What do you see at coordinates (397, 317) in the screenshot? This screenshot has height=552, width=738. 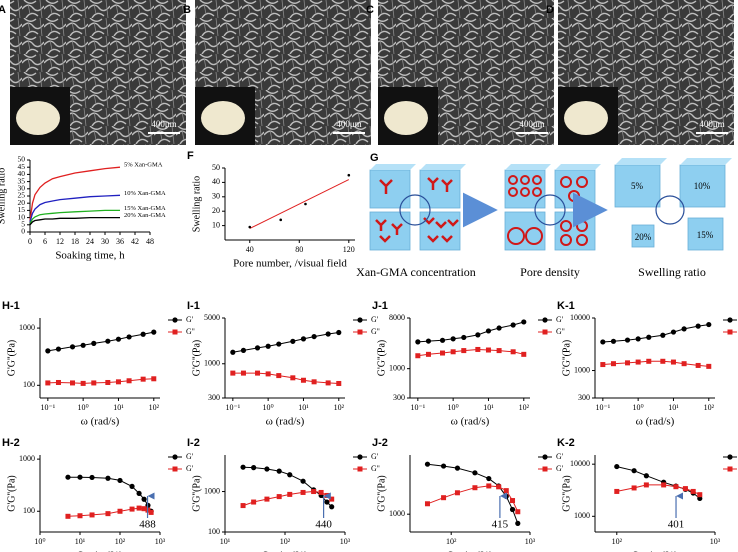 I see `y-tick-label: 8000` at bounding box center [397, 317].